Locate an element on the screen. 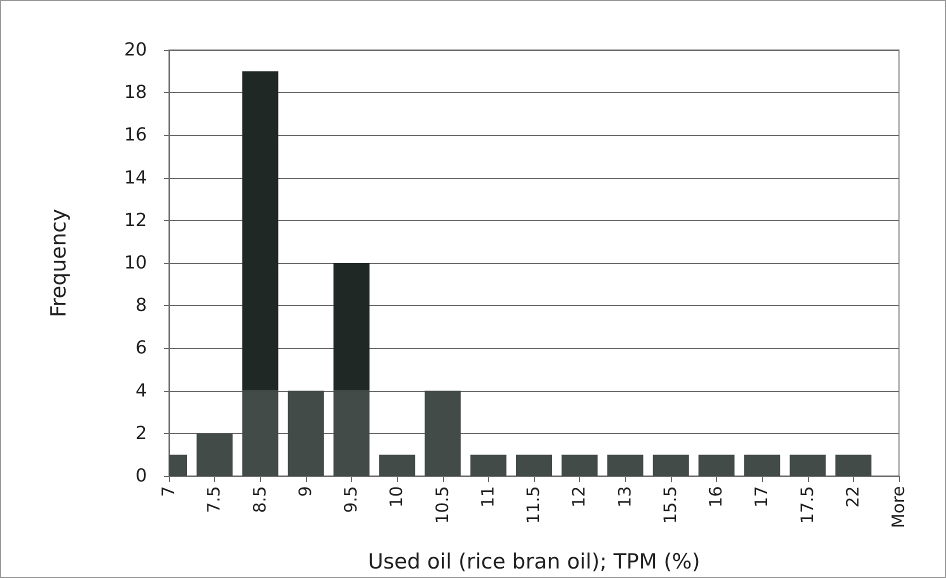  x-tick-label: 10.5 is located at coordinates (442, 505).